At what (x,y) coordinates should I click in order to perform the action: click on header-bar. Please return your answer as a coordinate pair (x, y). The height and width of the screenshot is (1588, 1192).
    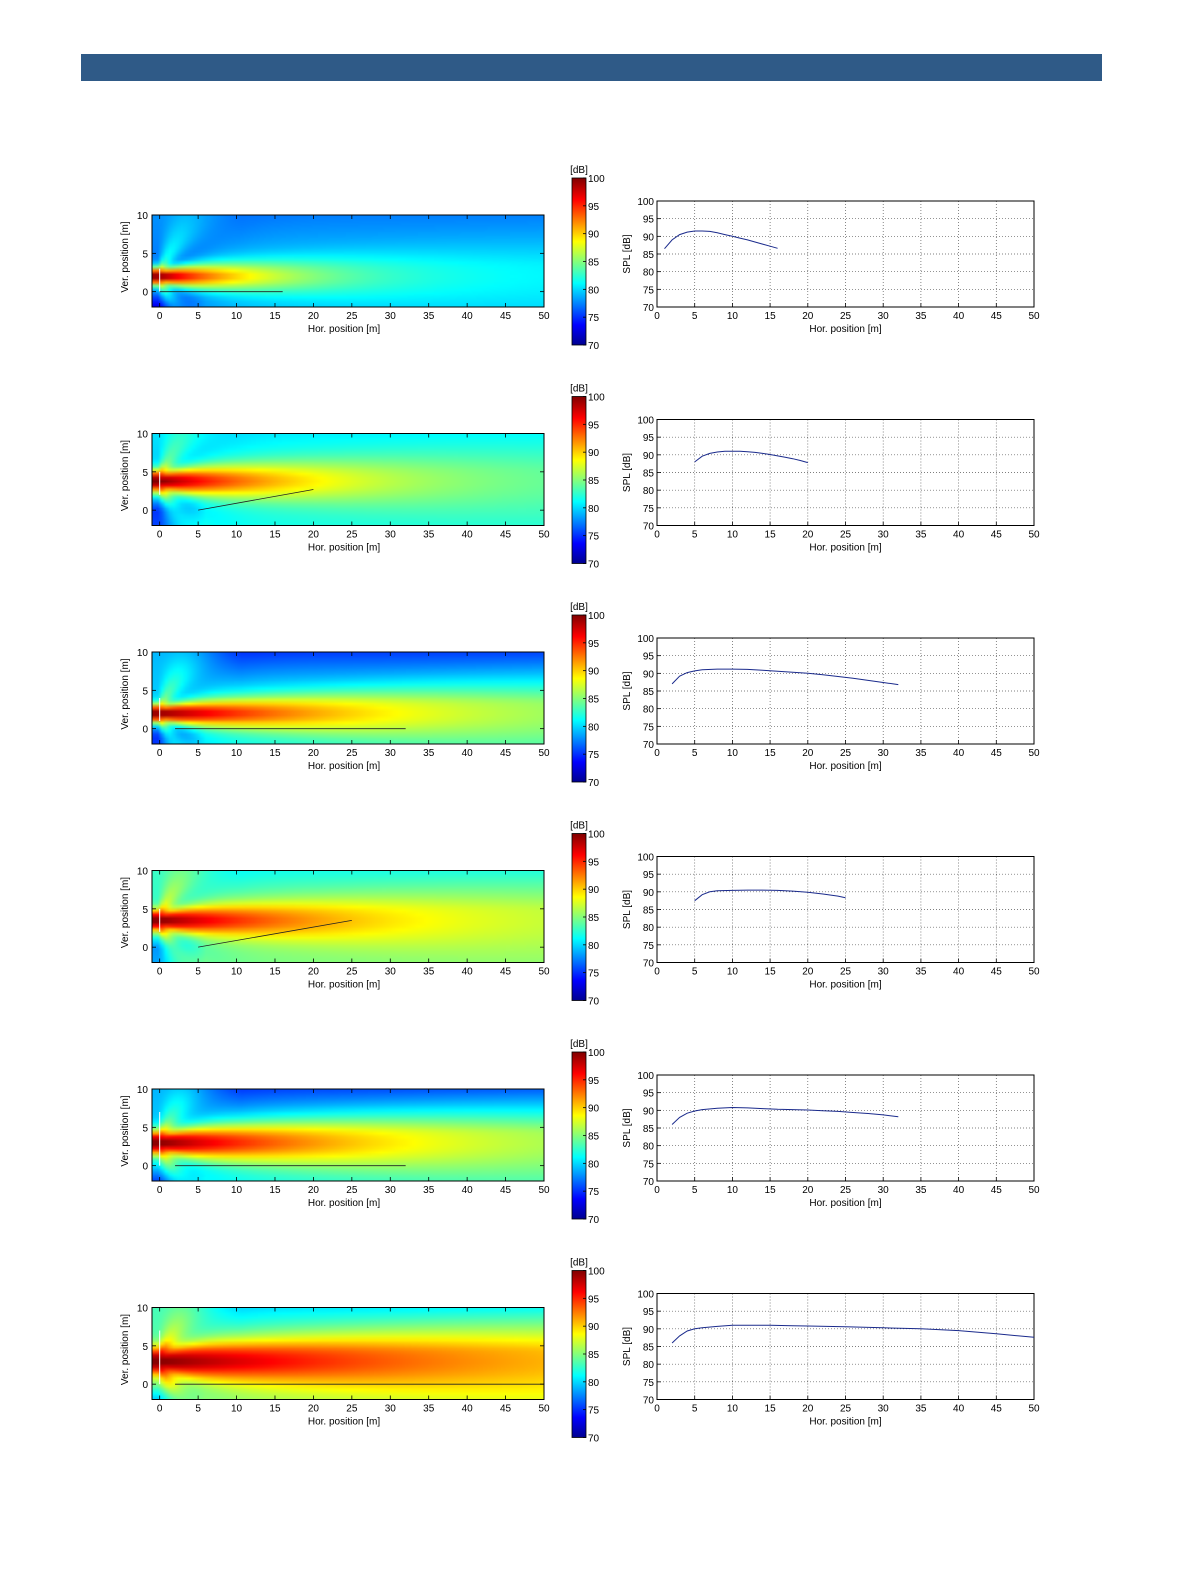
    Looking at the image, I should click on (591, 67).